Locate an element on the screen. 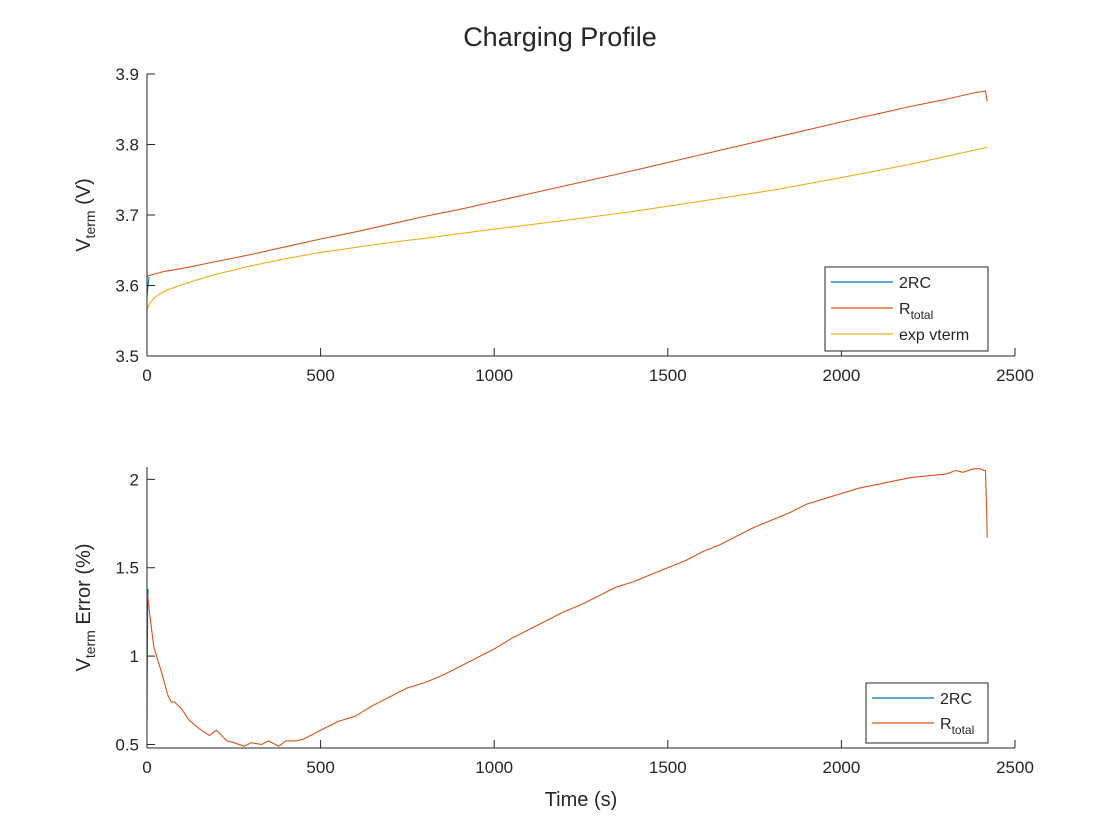 This screenshot has width=1120, height=840. legend: 2RC Rtotal is located at coordinates (927, 713).